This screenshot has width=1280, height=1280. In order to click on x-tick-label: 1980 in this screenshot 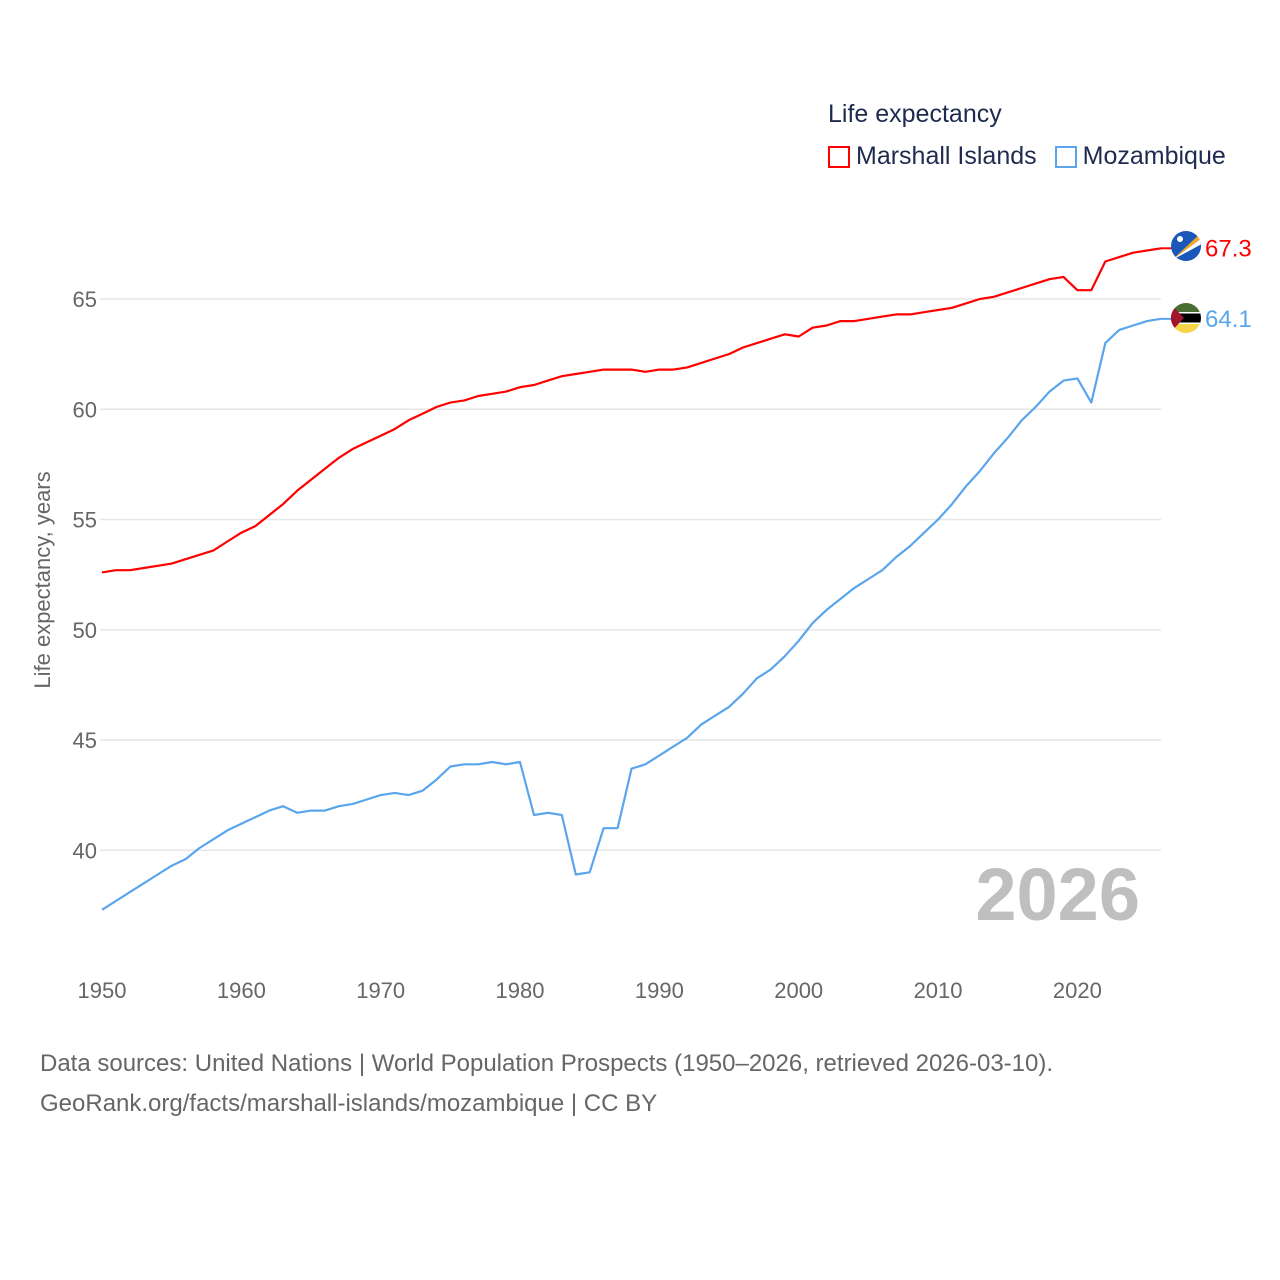, I will do `click(520, 990)`.